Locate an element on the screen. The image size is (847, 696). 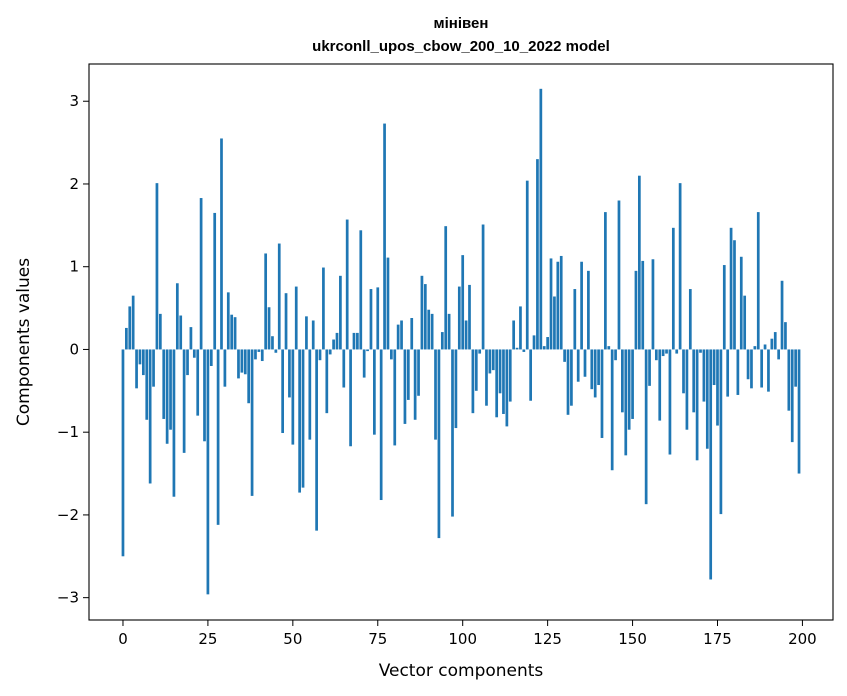
y-tick-label: 0 is located at coordinates (74, 349).